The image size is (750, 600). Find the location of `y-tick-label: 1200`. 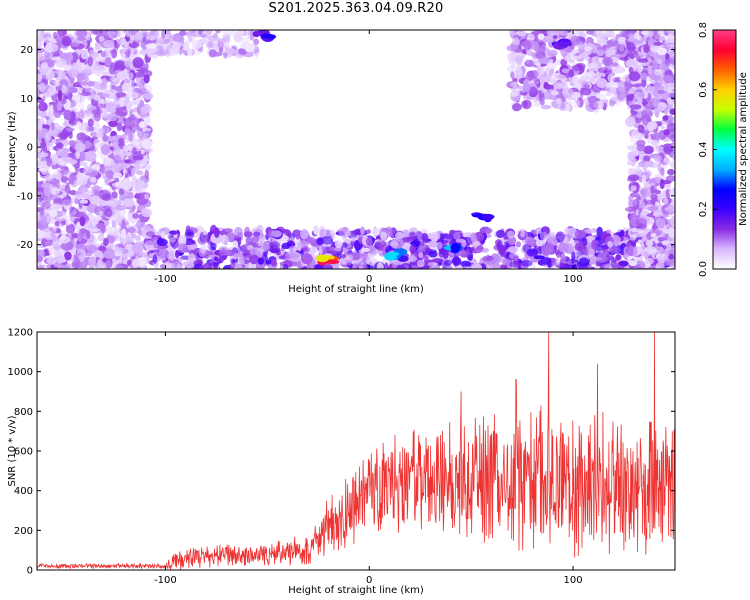

y-tick-label: 1200 is located at coordinates (20, 333).